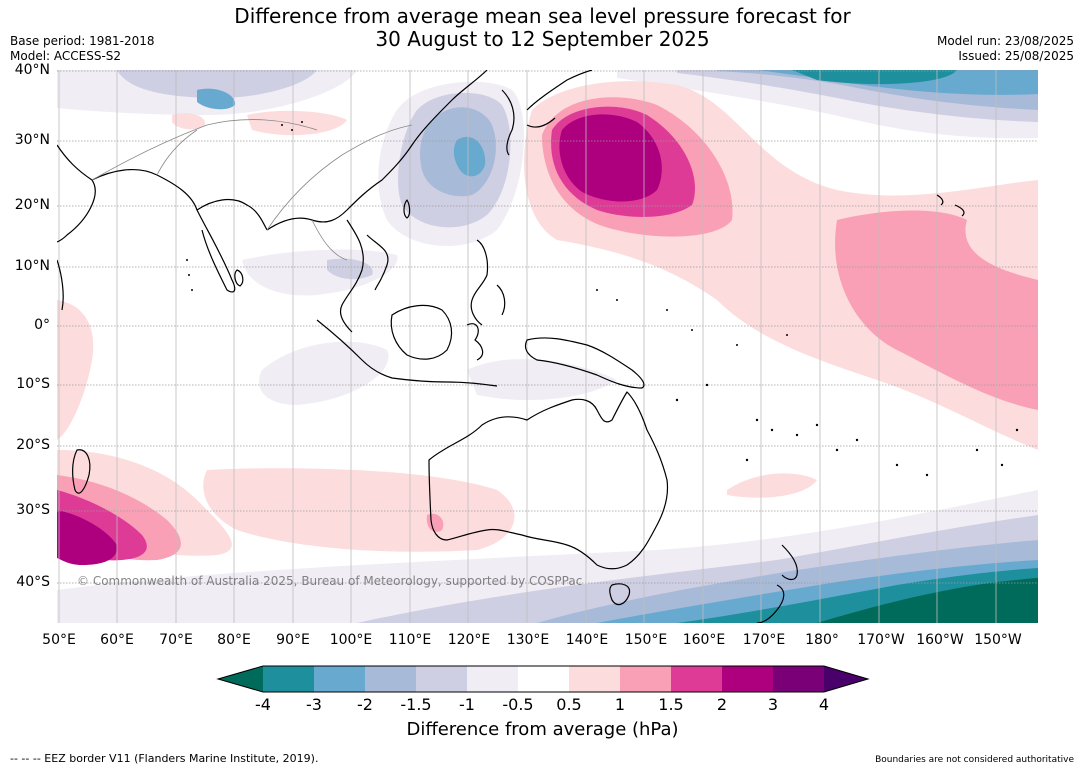 The width and height of the screenshot is (1085, 770). I want to click on lon-label: 80°E, so click(234, 640).